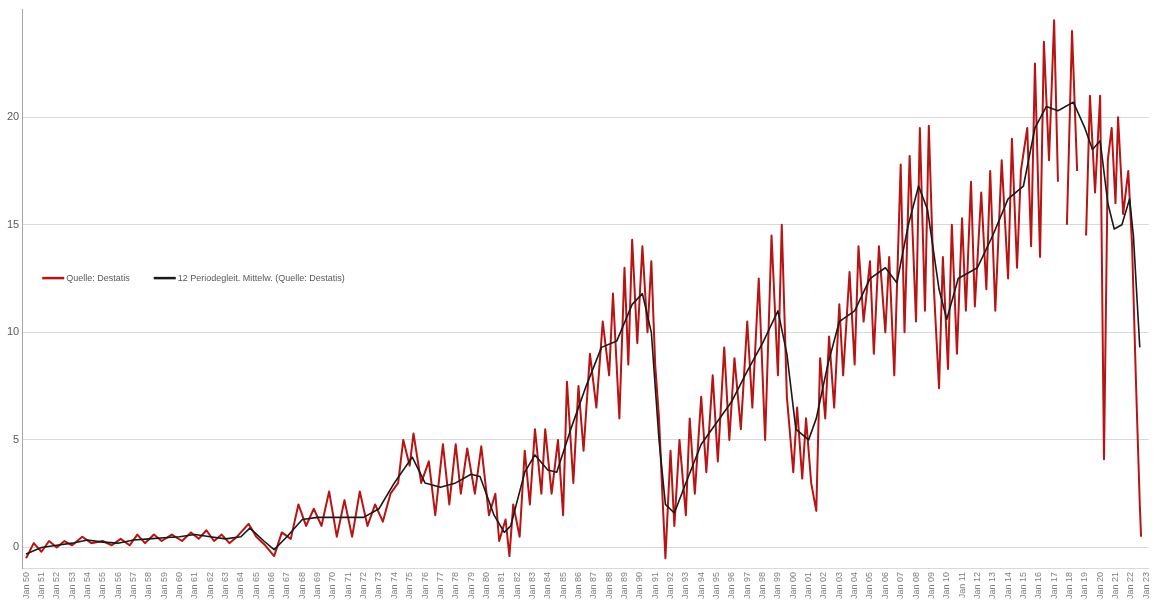  Describe the element at coordinates (1038, 585) in the screenshot. I see `x-tick-label: Jan 16` at that location.